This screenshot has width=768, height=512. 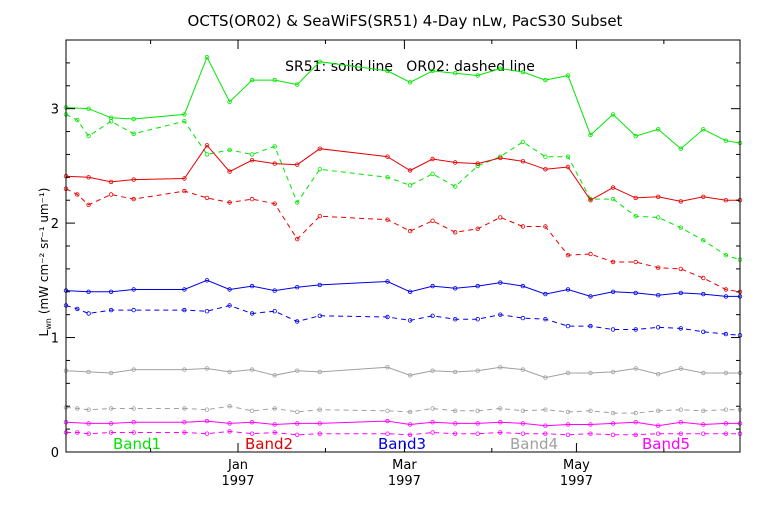 What do you see at coordinates (45, 262) in the screenshot?
I see `y-axis-label: Lwn (mW cm⁻² sr⁻¹ um⁻¹)` at bounding box center [45, 262].